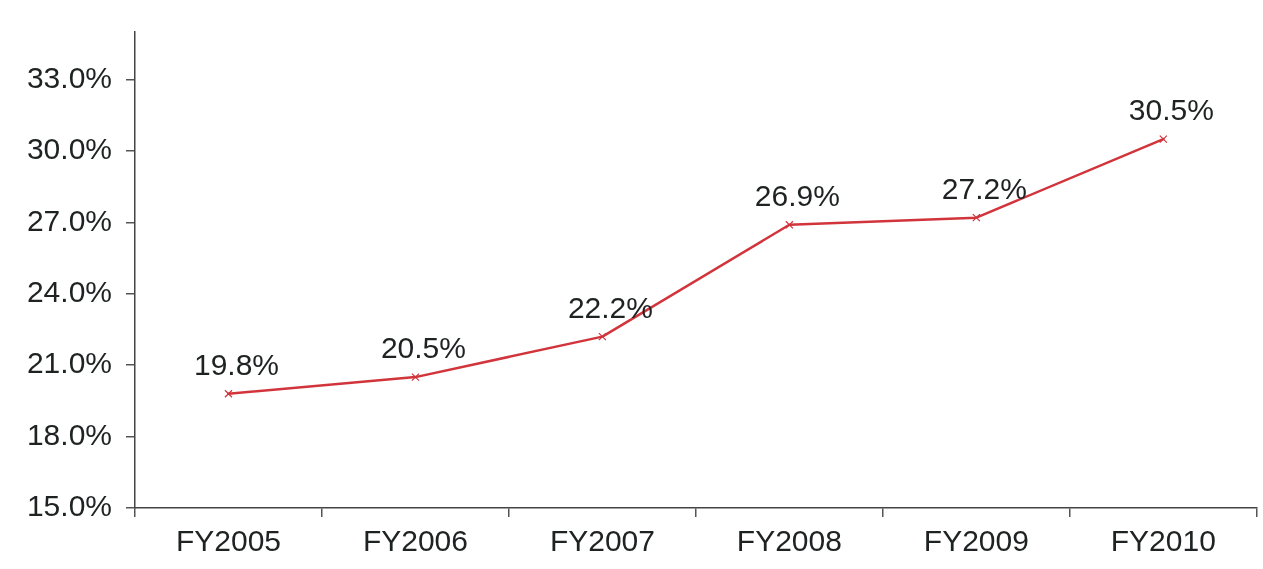 This screenshot has height=569, width=1263. What do you see at coordinates (228, 541) in the screenshot?
I see `x-tick-label: FY2005` at bounding box center [228, 541].